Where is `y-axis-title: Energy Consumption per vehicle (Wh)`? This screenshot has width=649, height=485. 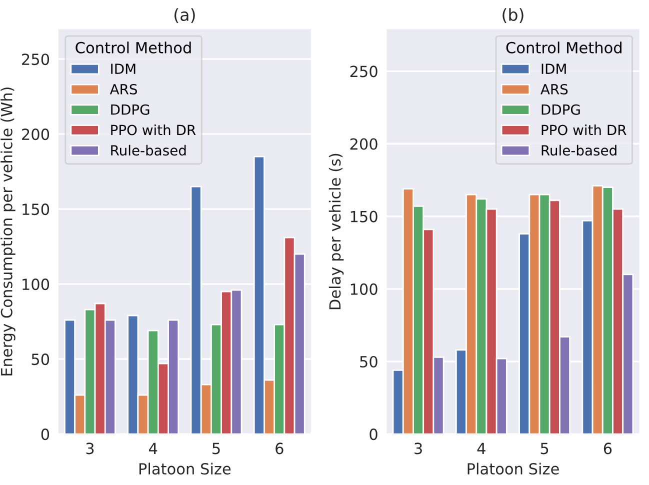 y-axis-title: Energy Consumption per vehicle (Wh) is located at coordinates (8, 232).